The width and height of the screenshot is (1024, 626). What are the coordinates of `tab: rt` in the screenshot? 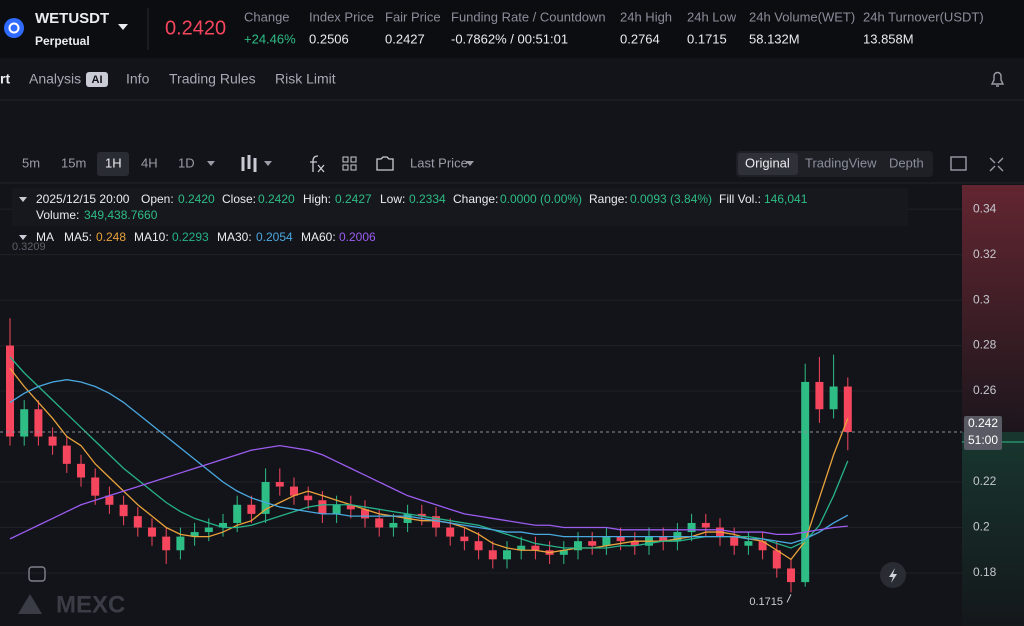 It's located at (5, 79).